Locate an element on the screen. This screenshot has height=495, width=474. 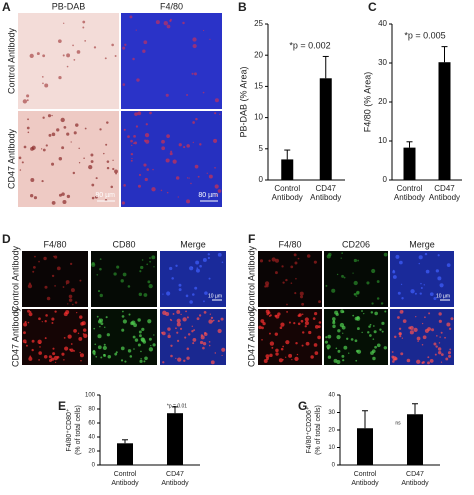
row-label: CD47 Antibody is located at coordinates (15, 336).